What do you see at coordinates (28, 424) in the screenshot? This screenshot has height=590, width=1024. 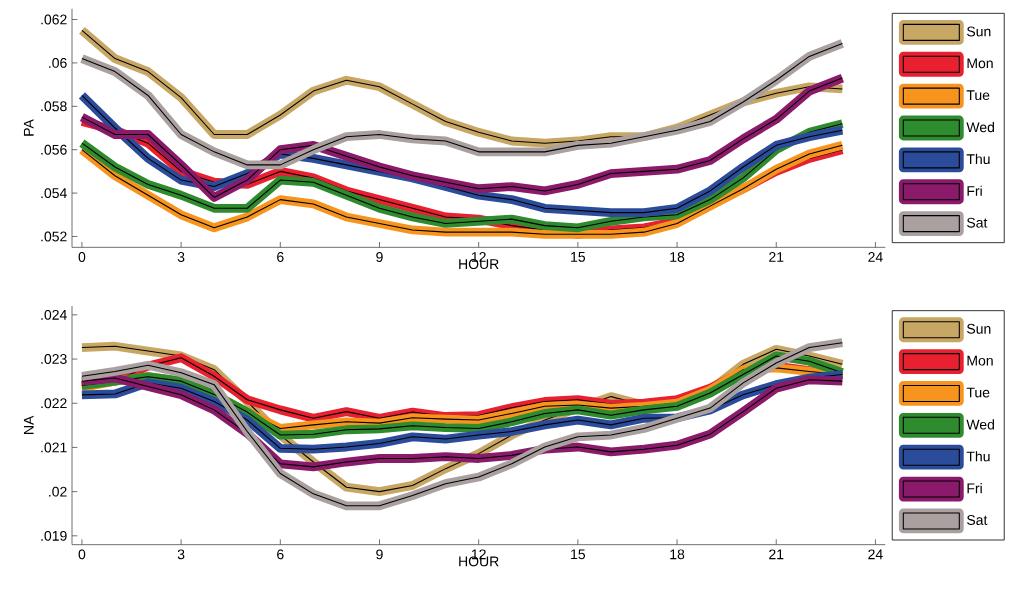 I see `y-axis-title: NA` at bounding box center [28, 424].